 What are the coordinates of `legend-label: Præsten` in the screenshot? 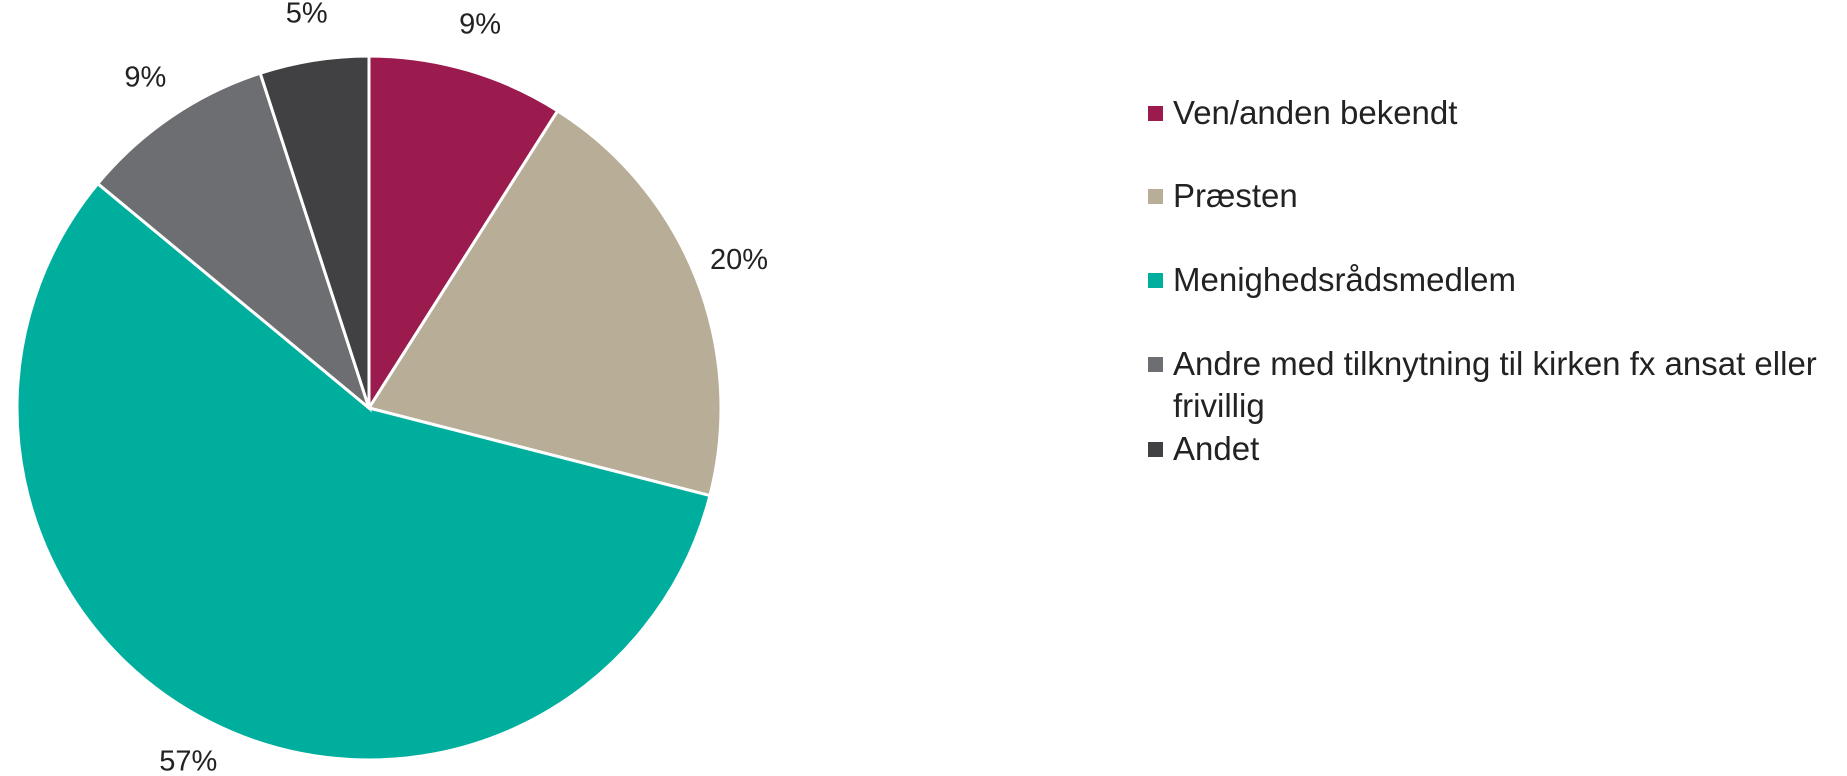 It's located at (1235, 195).